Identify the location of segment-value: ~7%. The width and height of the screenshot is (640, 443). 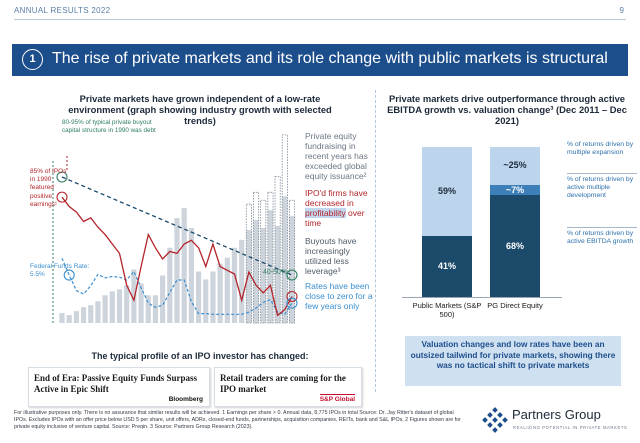
(515, 189).